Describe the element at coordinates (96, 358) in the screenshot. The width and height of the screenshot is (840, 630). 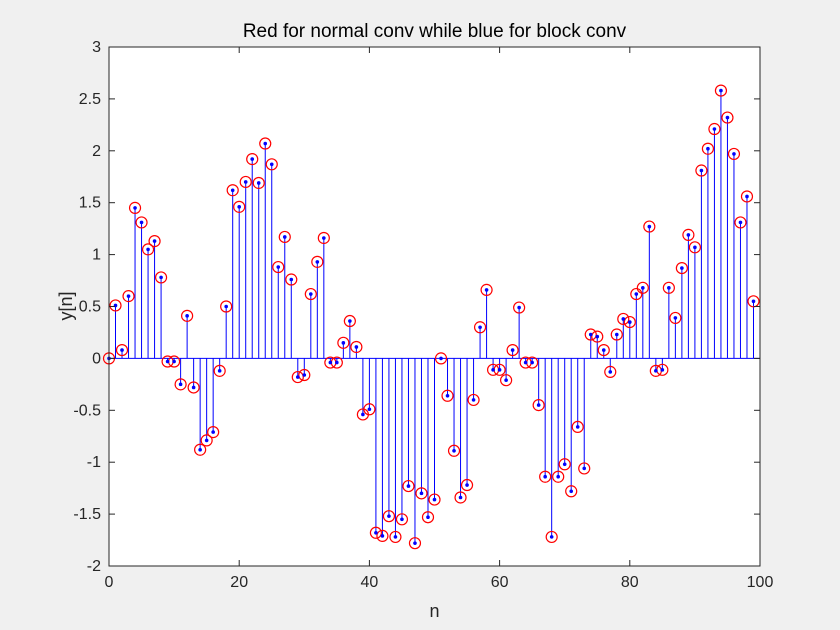
I see `y-tick-label: 0` at that location.